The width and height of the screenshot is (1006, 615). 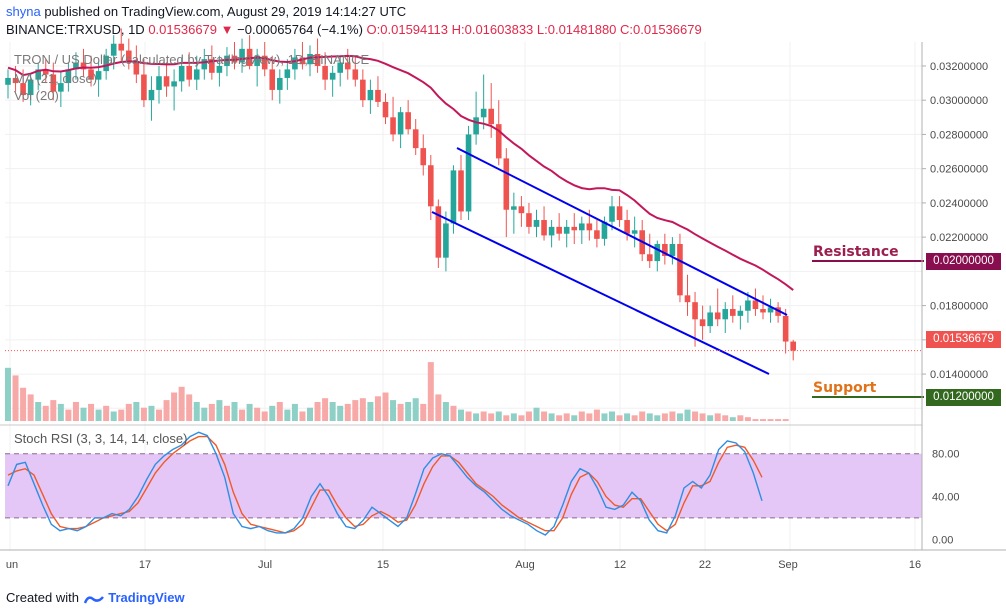 I want to click on ma-legend: MA (21, close), so click(x=56, y=78).